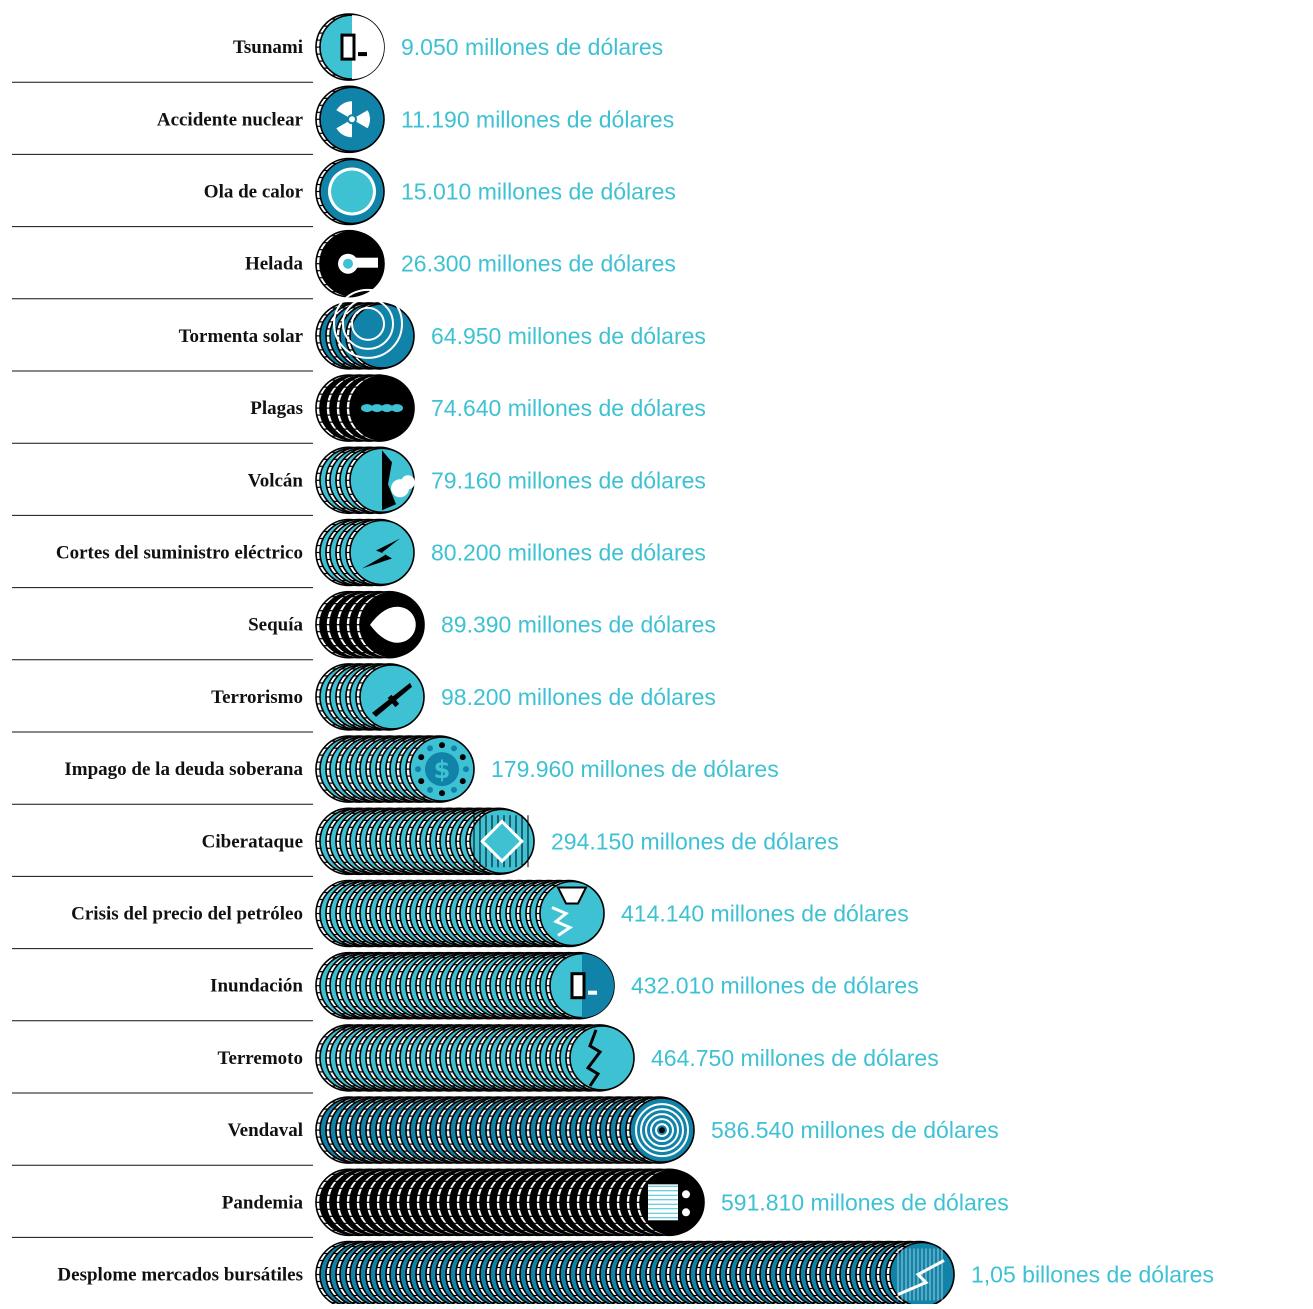  What do you see at coordinates (865, 1202) in the screenshot?
I see `value-label: 591.810 millones de dólares` at bounding box center [865, 1202].